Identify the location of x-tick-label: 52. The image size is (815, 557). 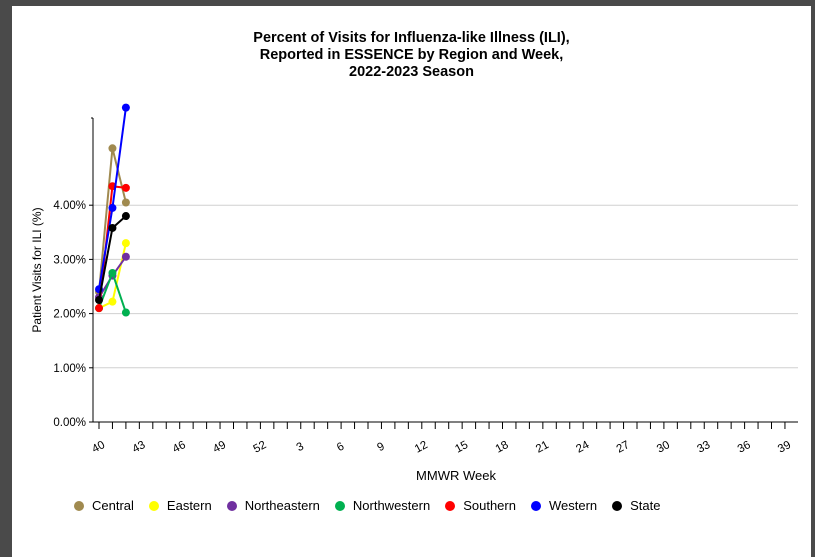
(260, 447).